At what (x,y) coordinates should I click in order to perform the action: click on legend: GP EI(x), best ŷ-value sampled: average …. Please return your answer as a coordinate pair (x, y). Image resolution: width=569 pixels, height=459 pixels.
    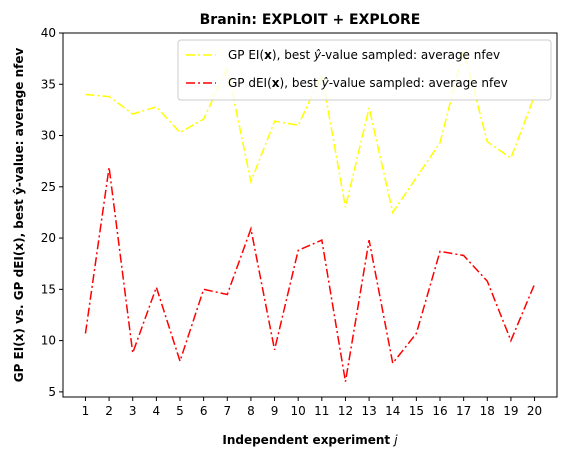
    Looking at the image, I should click on (364, 70).